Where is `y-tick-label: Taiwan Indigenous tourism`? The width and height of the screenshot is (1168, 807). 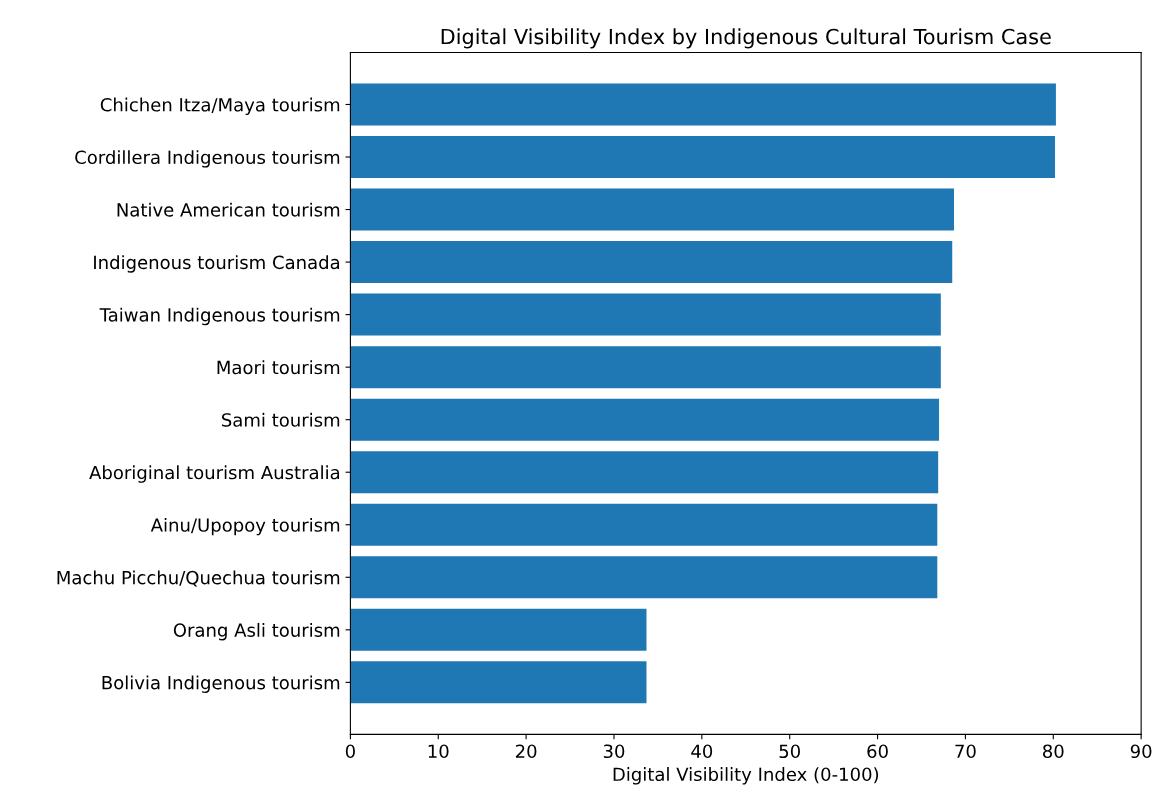
y-tick-label: Taiwan Indigenous tourism is located at coordinates (219, 316).